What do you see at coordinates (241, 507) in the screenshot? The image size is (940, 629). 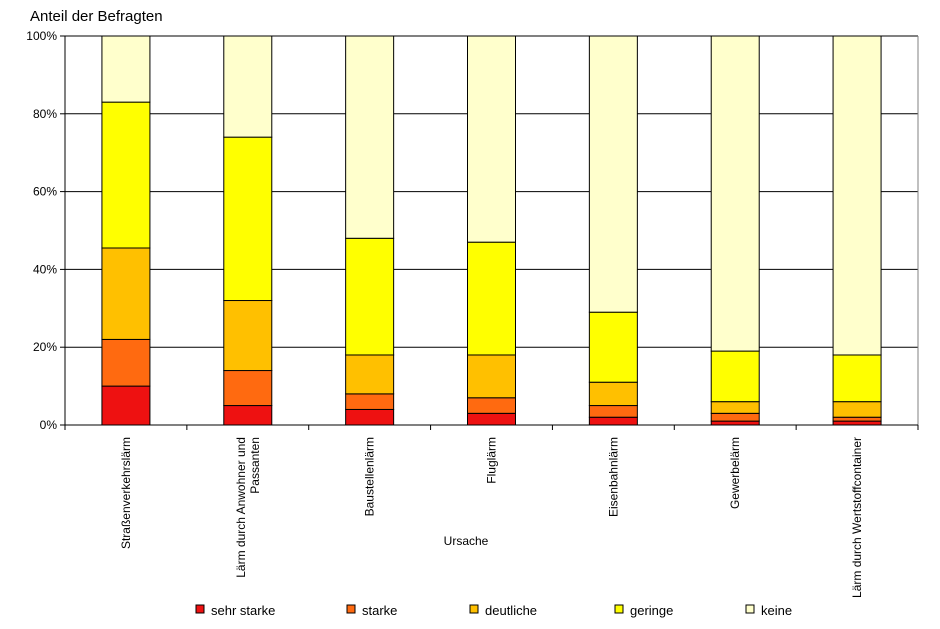 I see `x-category-label: Lärm durch Anwohner und` at bounding box center [241, 507].